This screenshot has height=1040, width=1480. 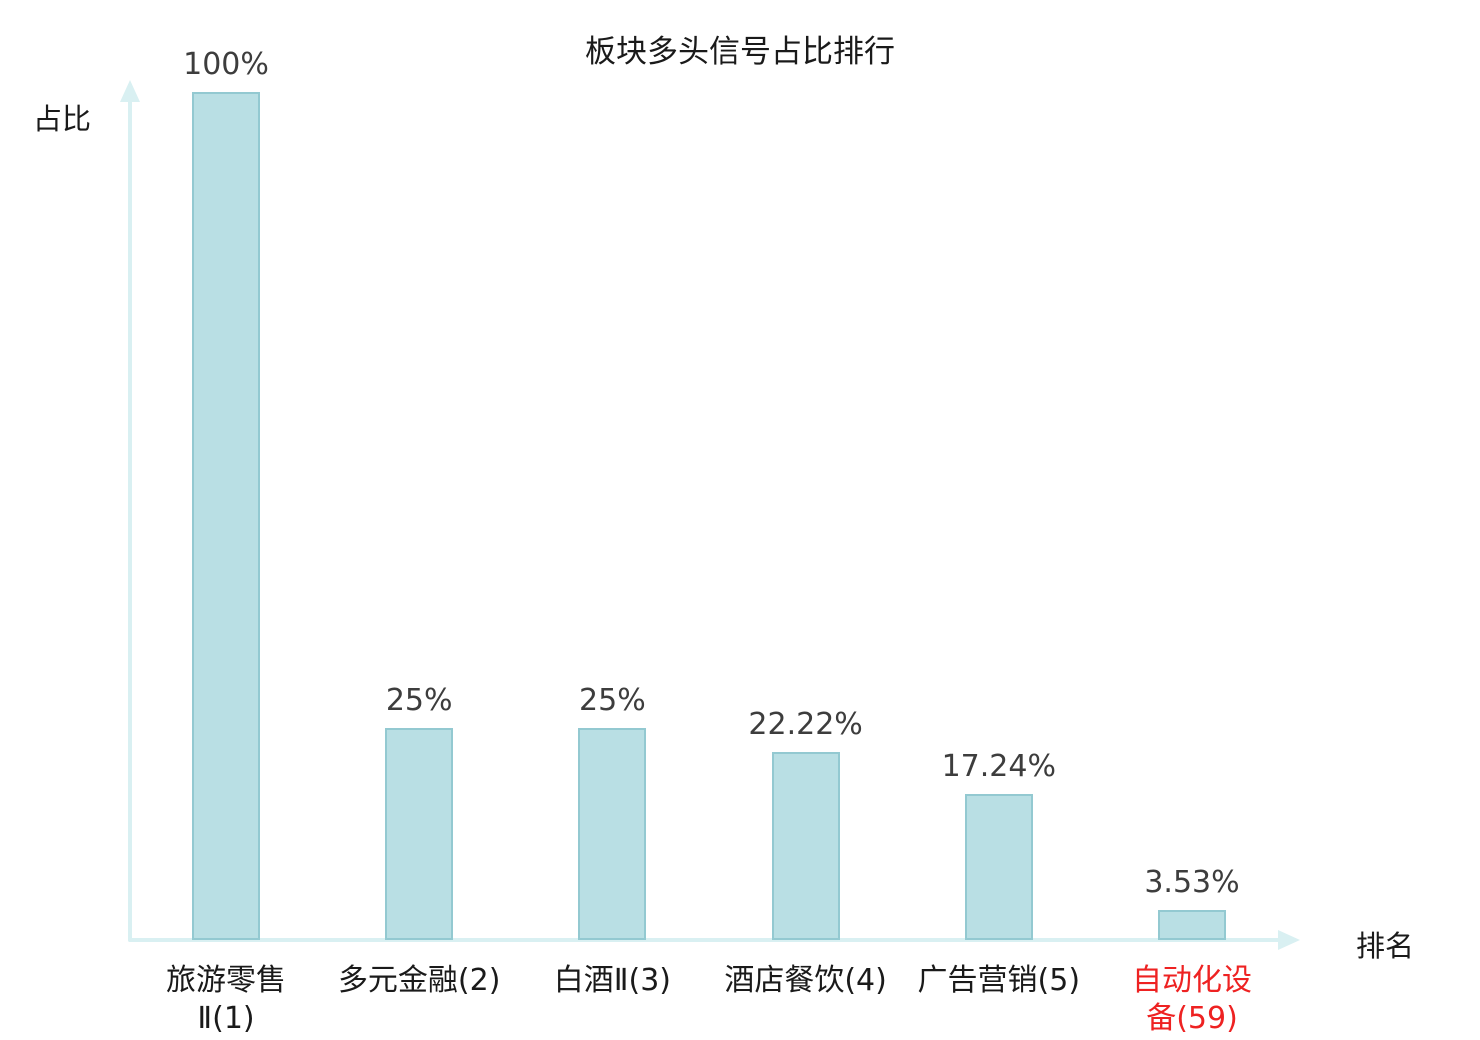 I want to click on bar-value-label-1: 100%, so click(x=226, y=64).